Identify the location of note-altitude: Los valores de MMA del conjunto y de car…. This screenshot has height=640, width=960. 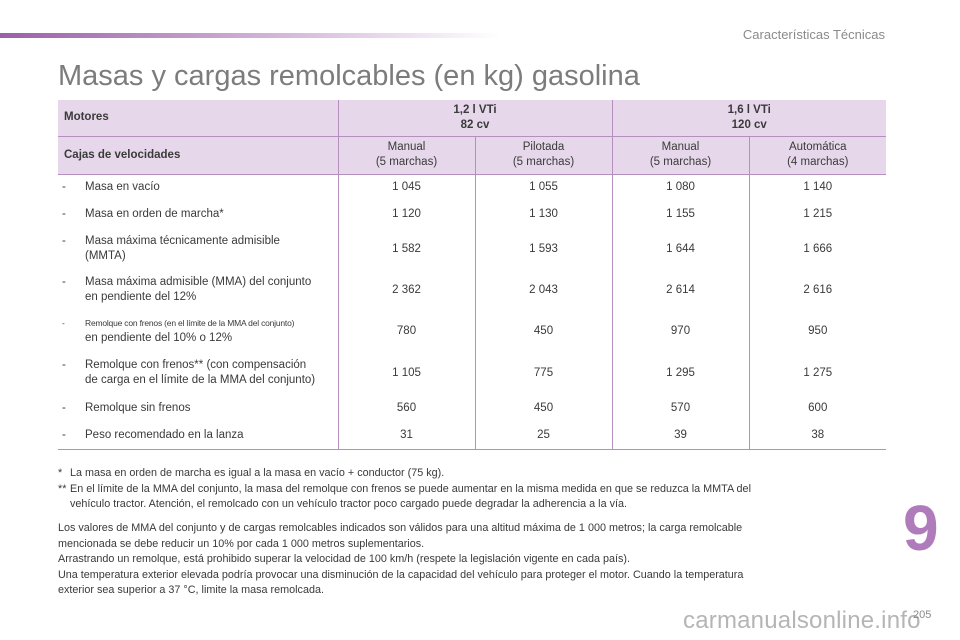
(473, 536).